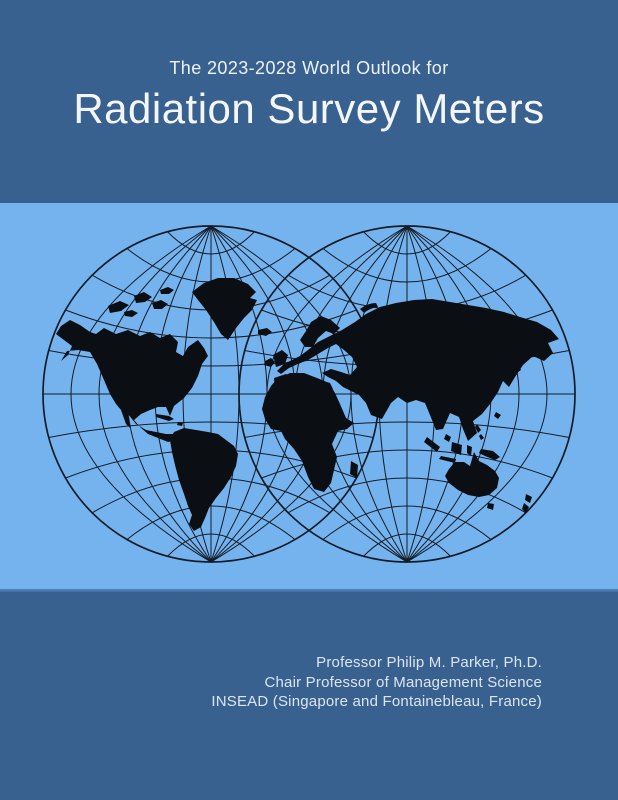 This screenshot has width=618, height=800. I want to click on north-america, so click(132, 381).